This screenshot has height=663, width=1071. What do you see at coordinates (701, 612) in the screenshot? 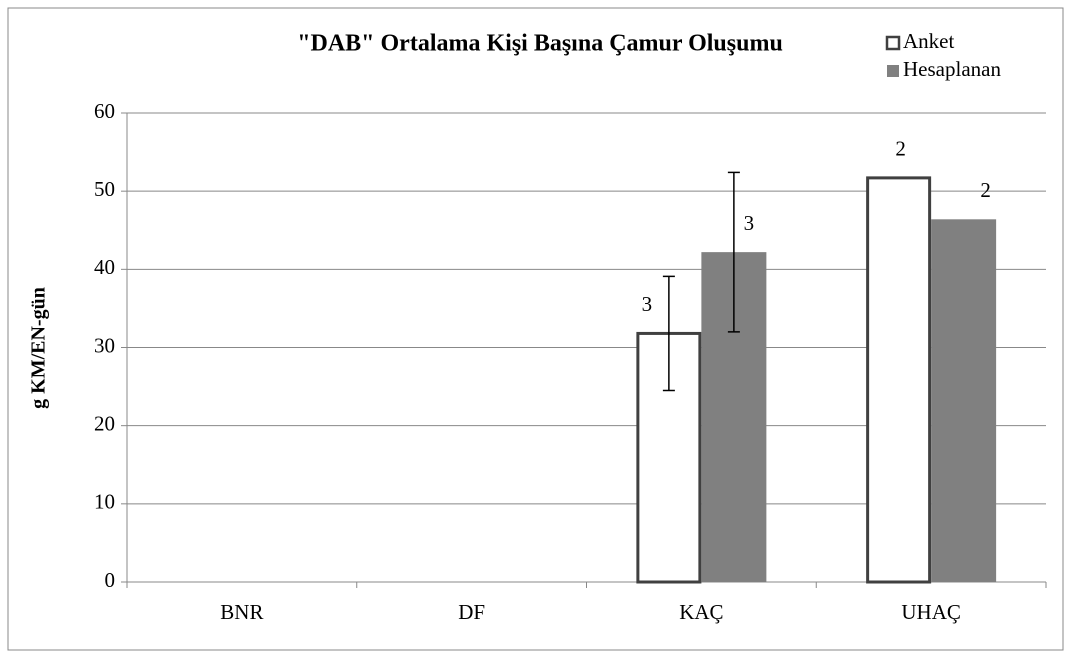
I see `x-tick-label: KAÇ` at bounding box center [701, 612].